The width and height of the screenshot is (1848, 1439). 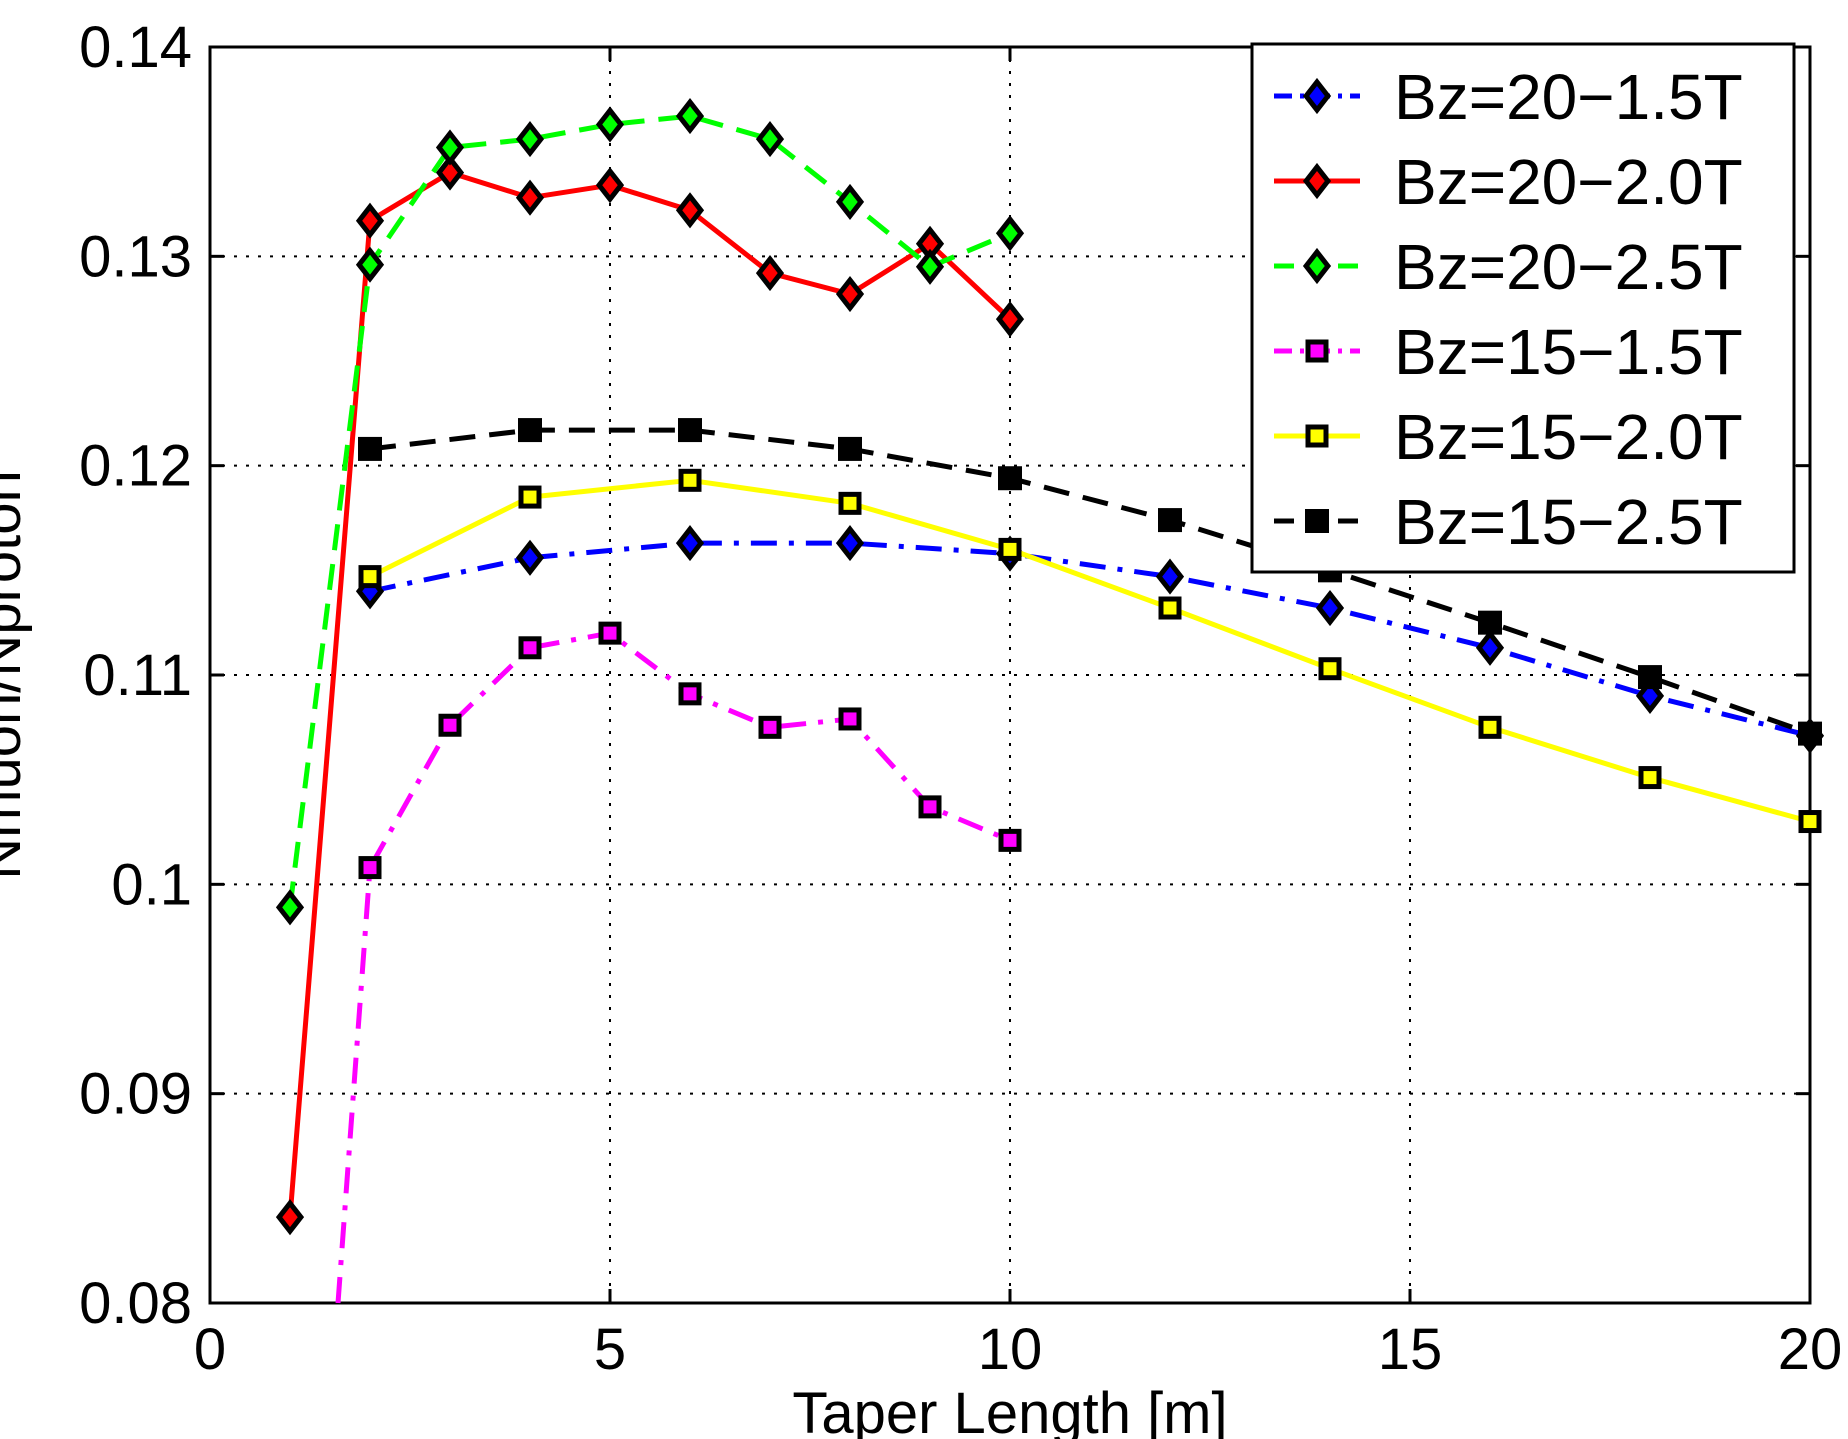 I want to click on series-line, so click(x=1090, y=639).